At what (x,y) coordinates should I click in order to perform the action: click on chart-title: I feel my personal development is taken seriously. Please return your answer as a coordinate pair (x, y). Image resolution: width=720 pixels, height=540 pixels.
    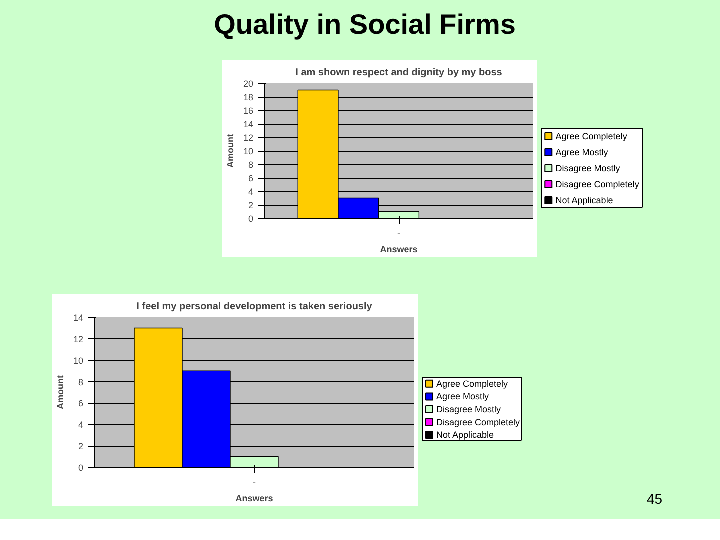
    Looking at the image, I should click on (254, 307).